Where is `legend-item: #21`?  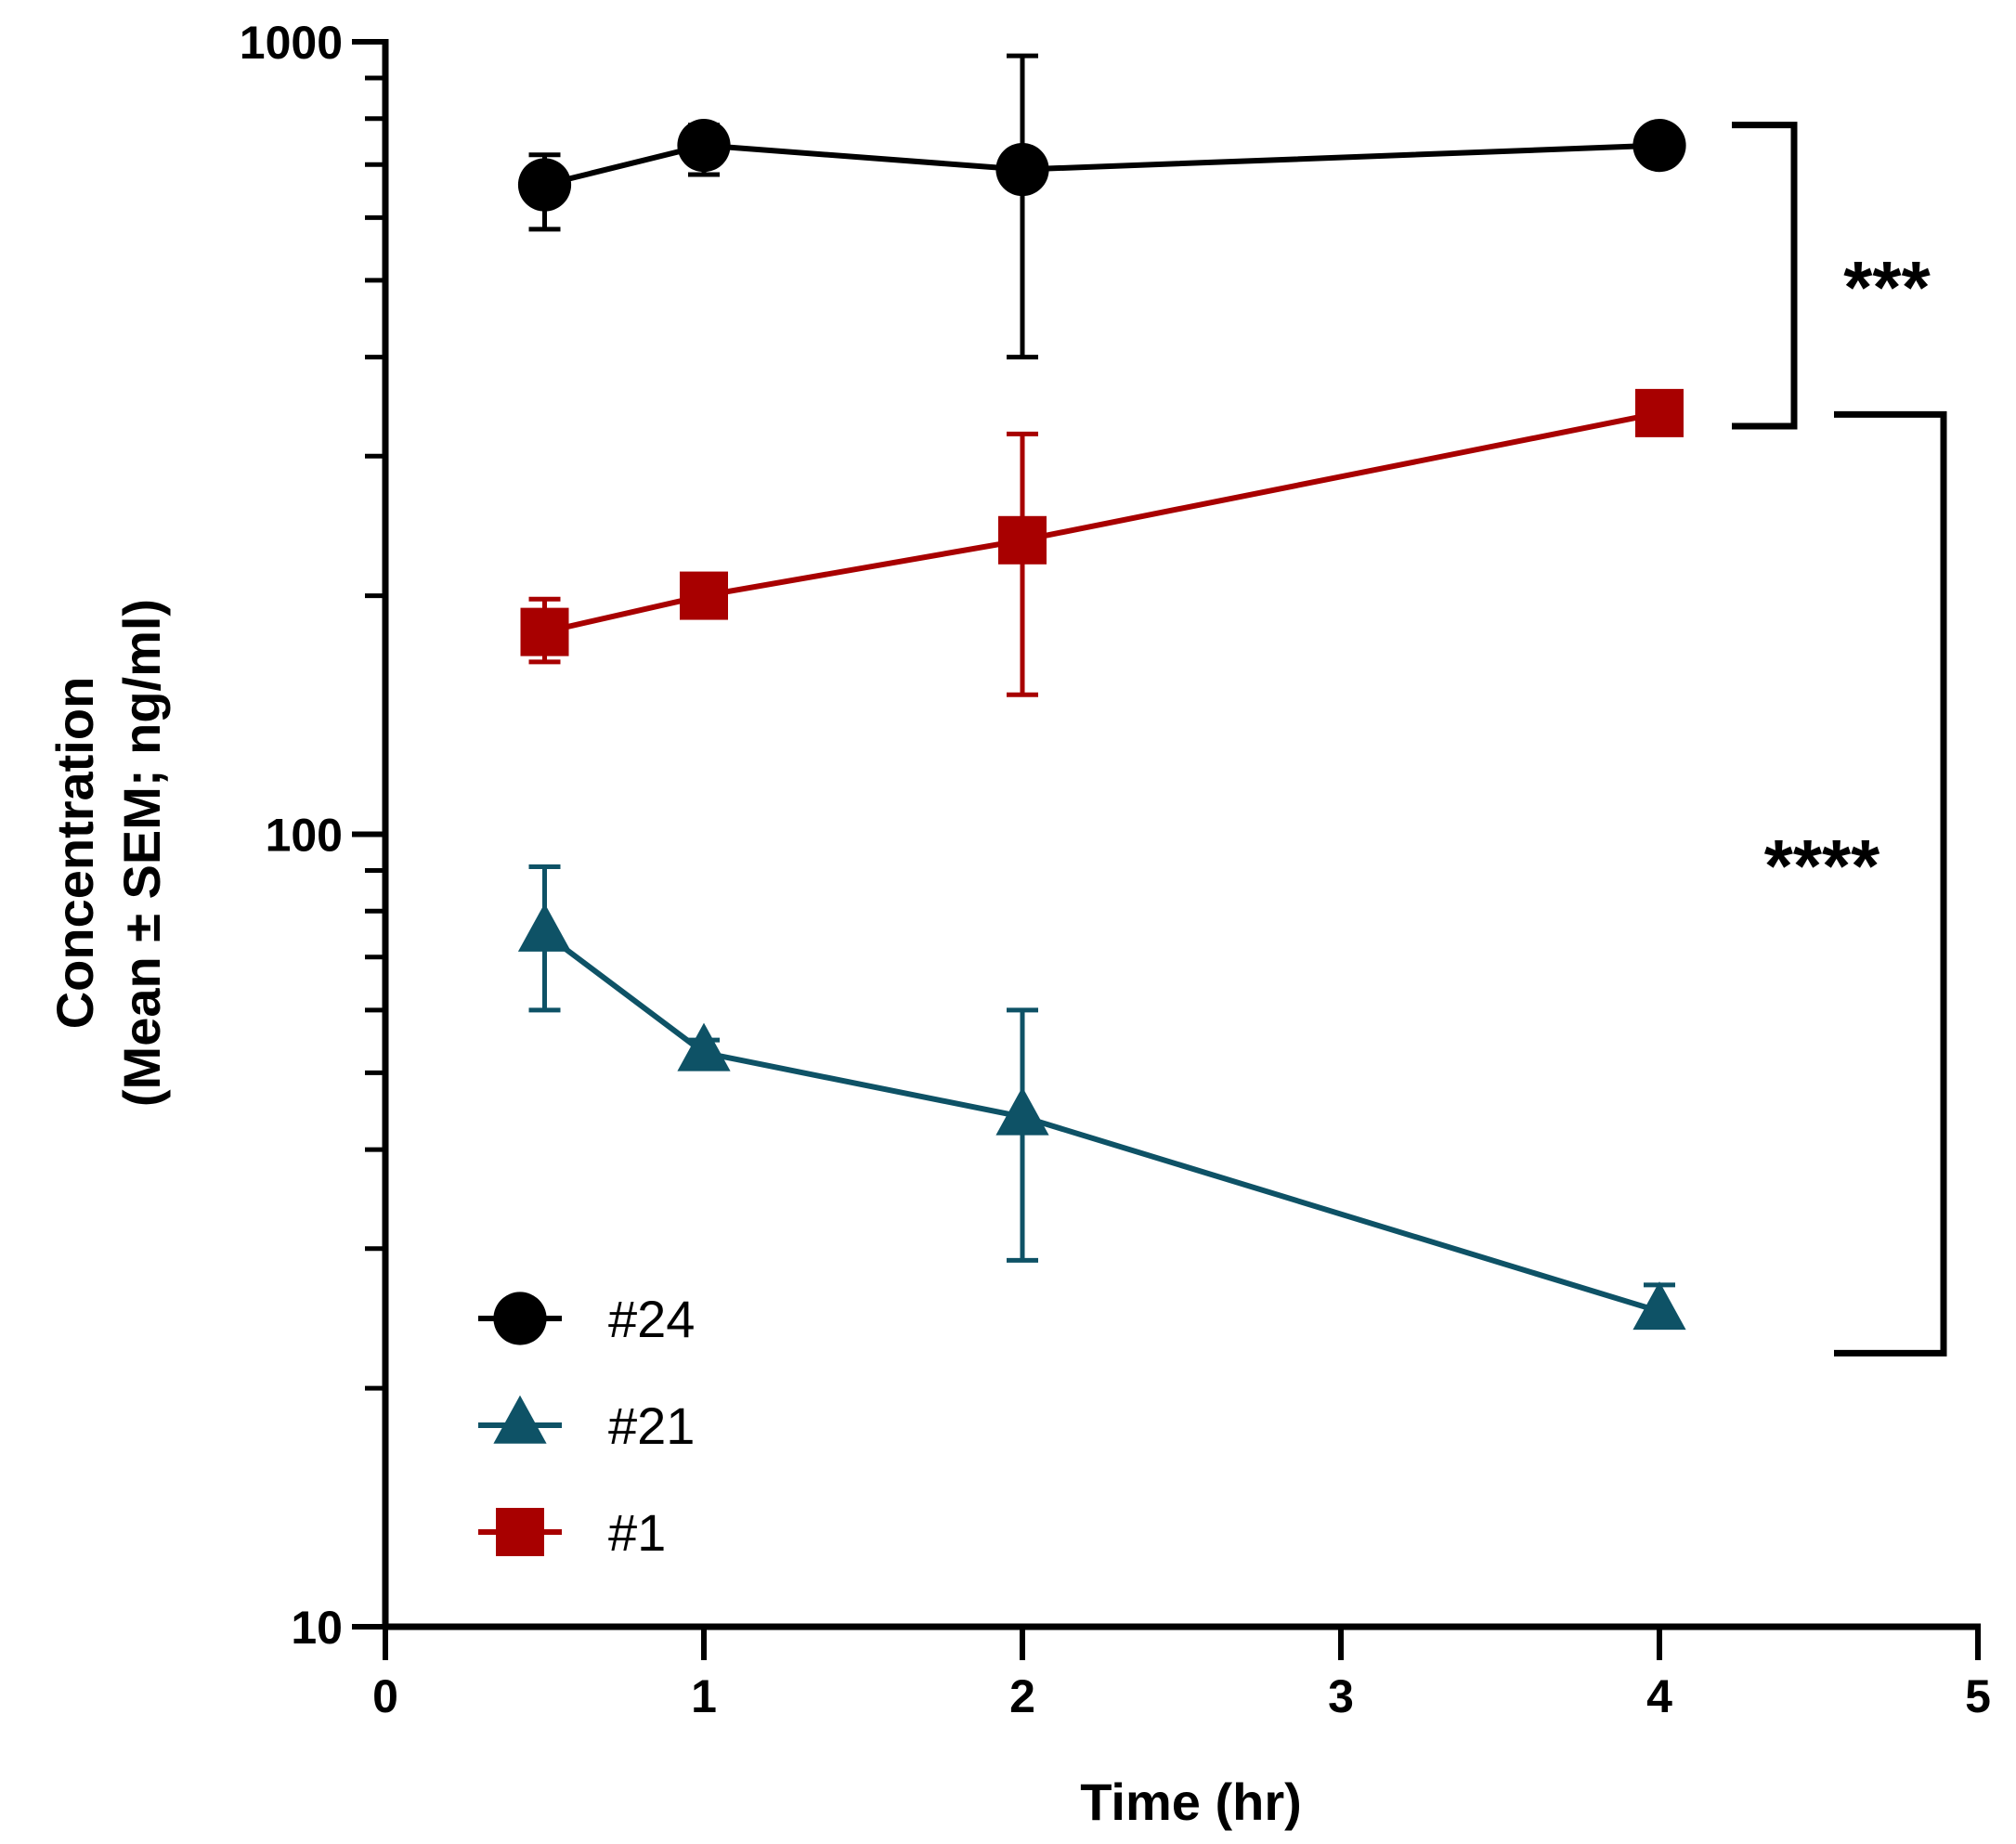 legend-item: #21 is located at coordinates (586, 1425).